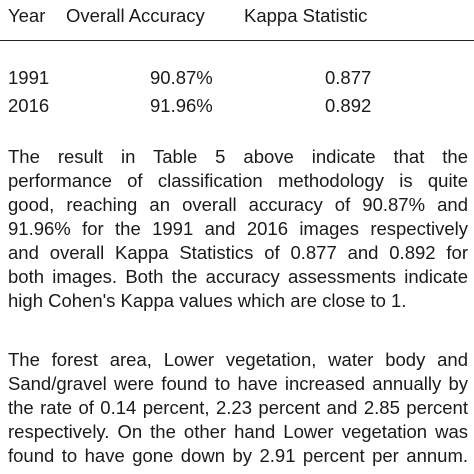  Describe the element at coordinates (237, 16) in the screenshot. I see `table-header-row: Year Overall Accuracy Kappa Statistic` at that location.